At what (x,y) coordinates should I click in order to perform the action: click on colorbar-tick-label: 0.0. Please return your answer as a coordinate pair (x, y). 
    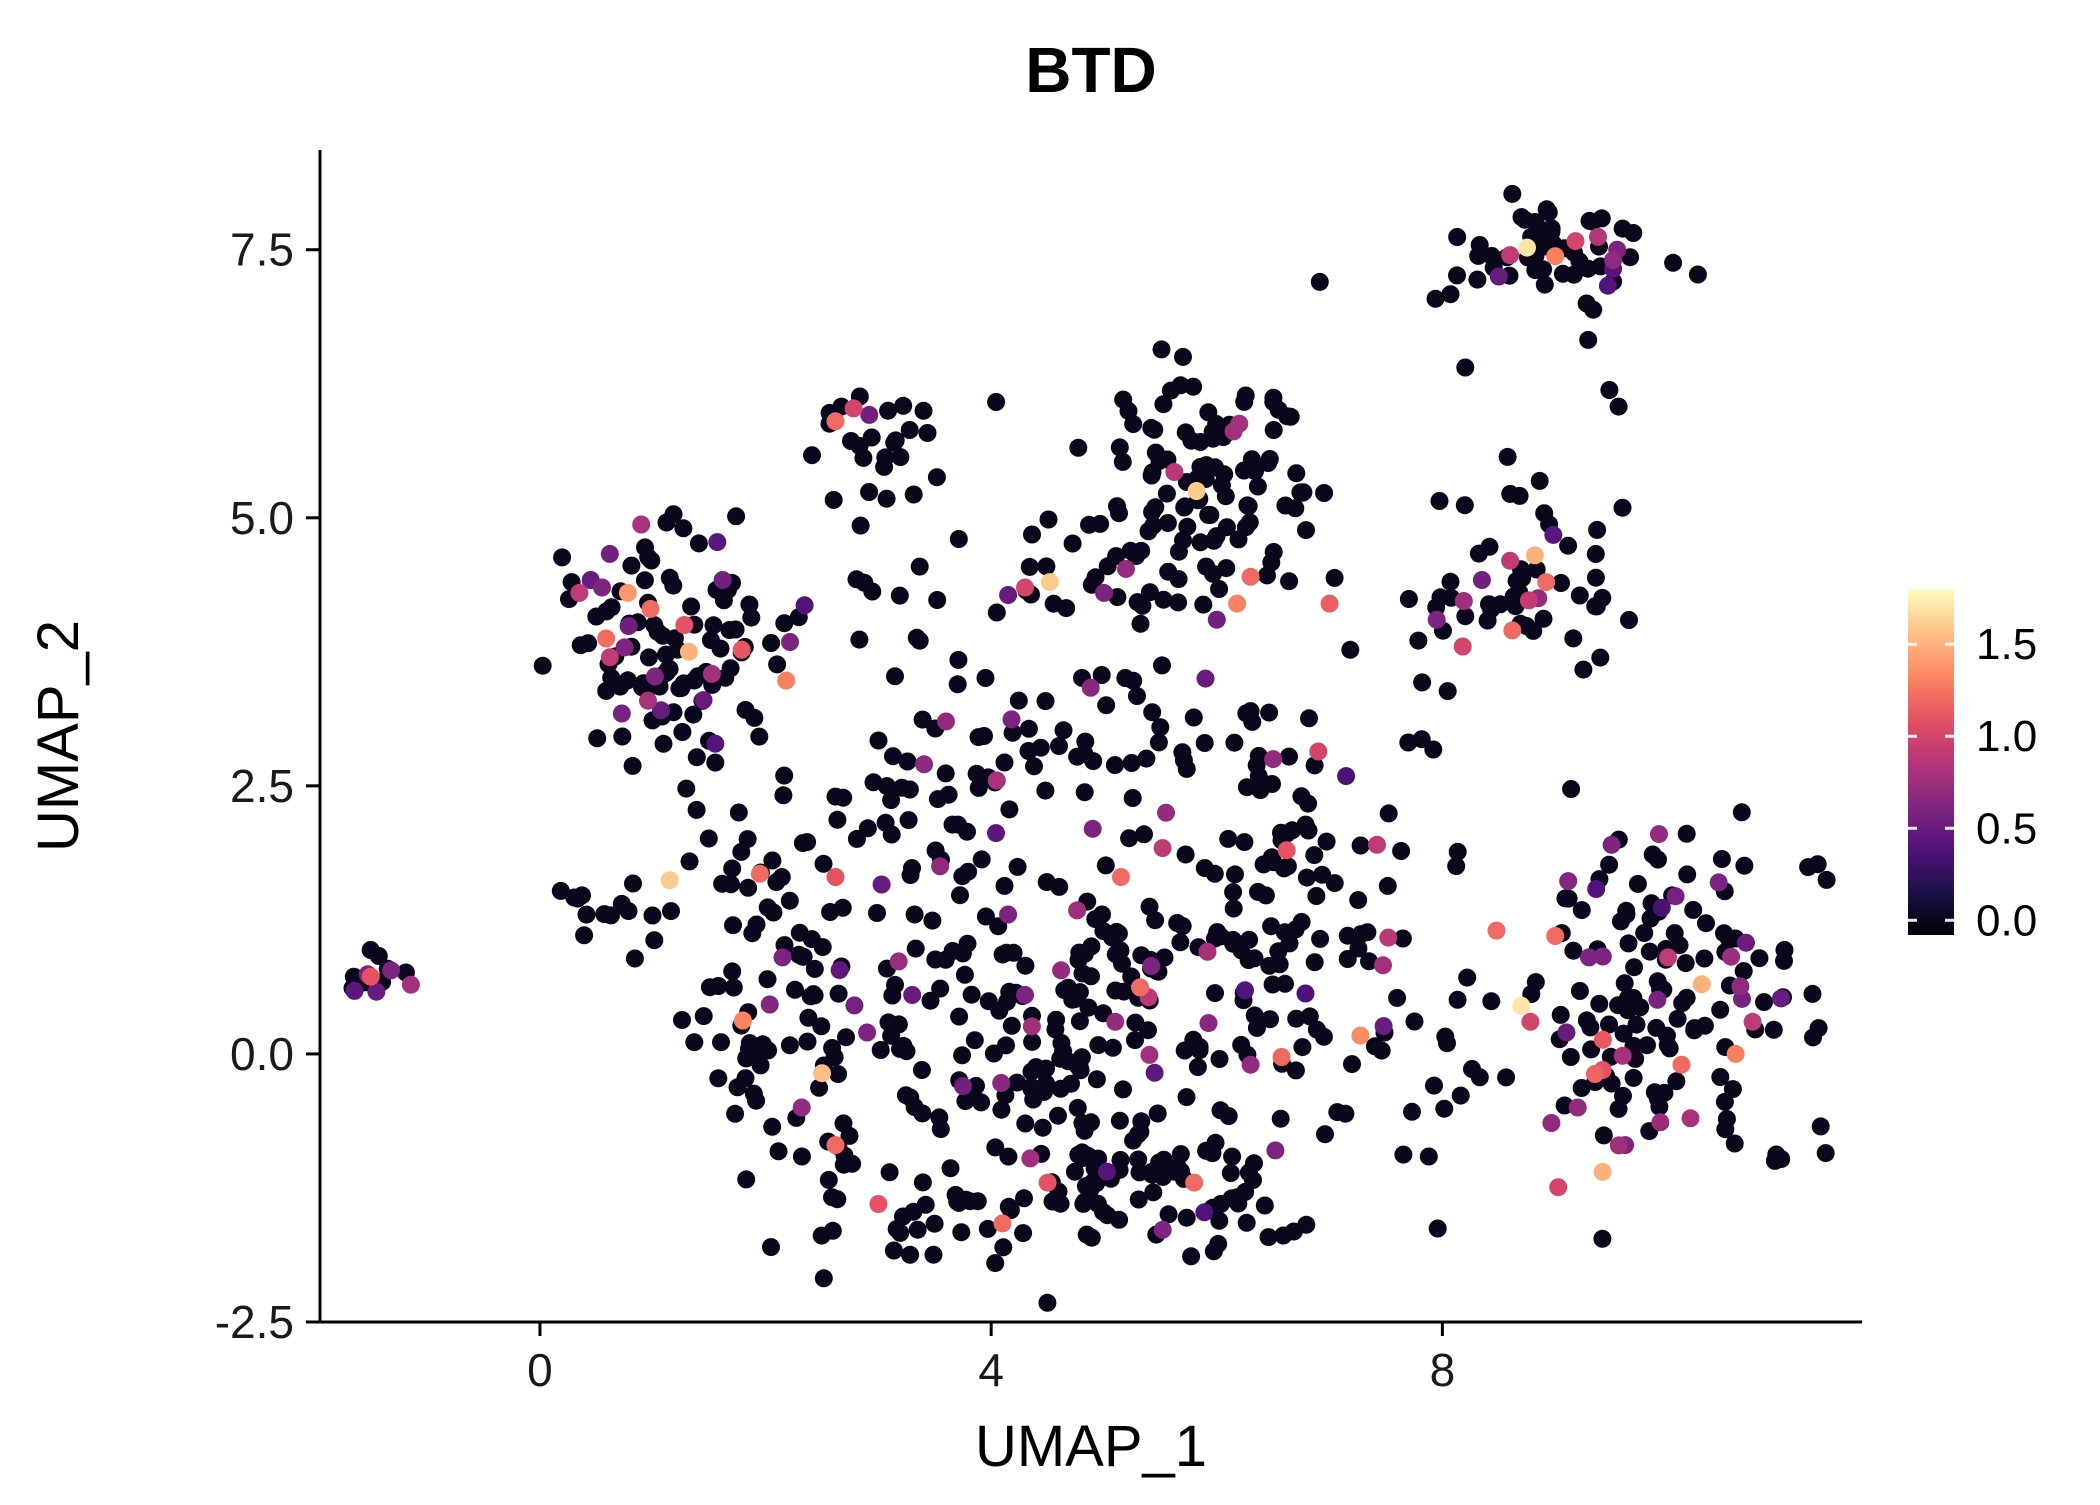
    Looking at the image, I should click on (2006, 920).